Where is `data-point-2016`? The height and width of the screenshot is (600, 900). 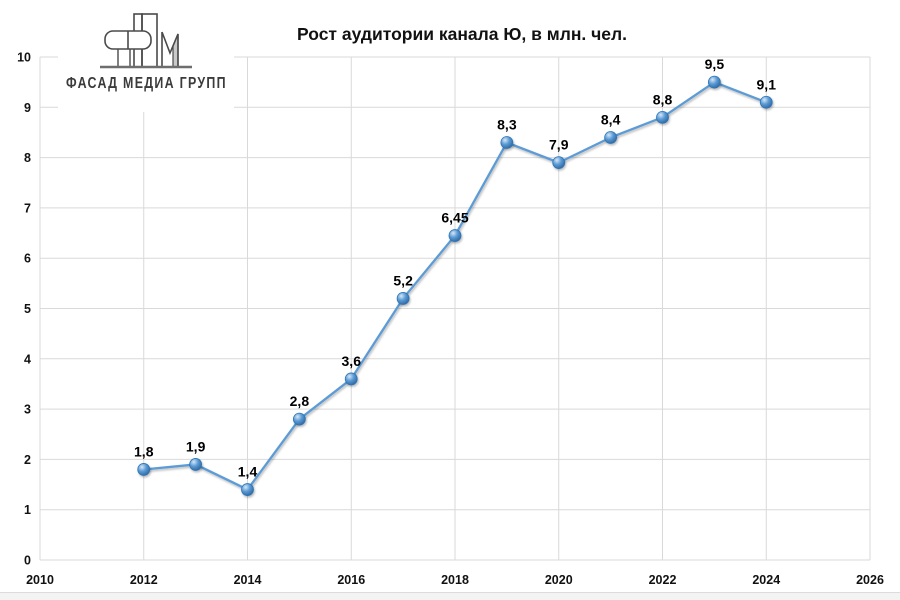 data-point-2016 is located at coordinates (351, 379).